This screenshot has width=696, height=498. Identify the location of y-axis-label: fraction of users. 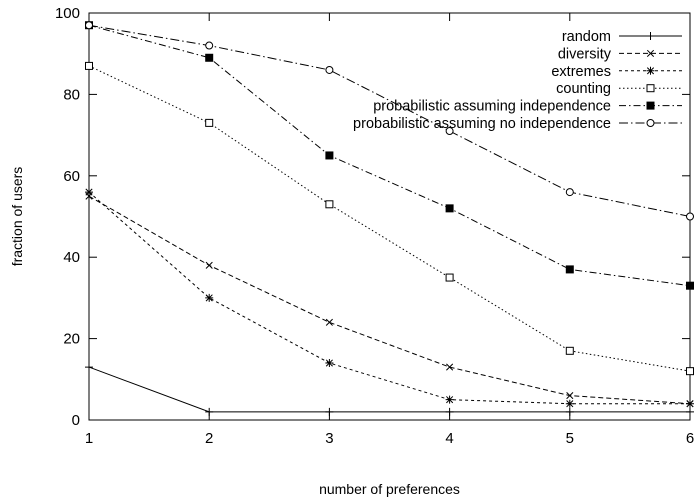
(17, 217).